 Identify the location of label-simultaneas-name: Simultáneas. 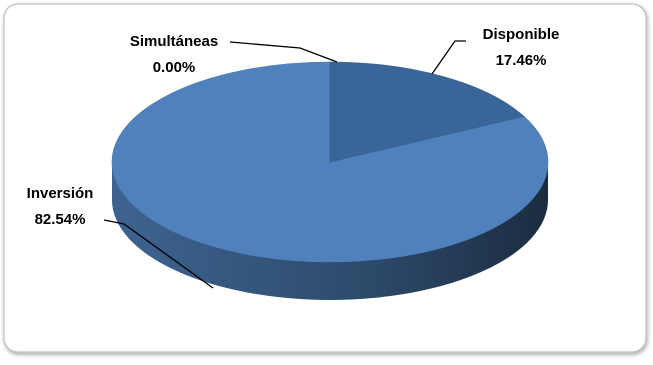
(174, 41).